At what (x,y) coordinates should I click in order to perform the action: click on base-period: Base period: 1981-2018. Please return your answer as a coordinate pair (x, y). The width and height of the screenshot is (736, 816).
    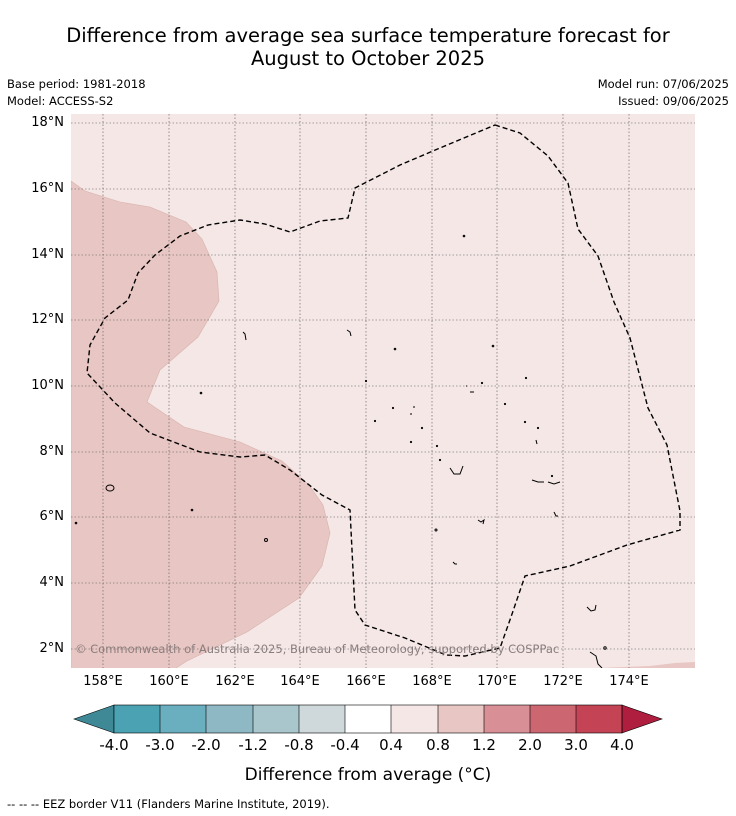
    Looking at the image, I should click on (76, 84).